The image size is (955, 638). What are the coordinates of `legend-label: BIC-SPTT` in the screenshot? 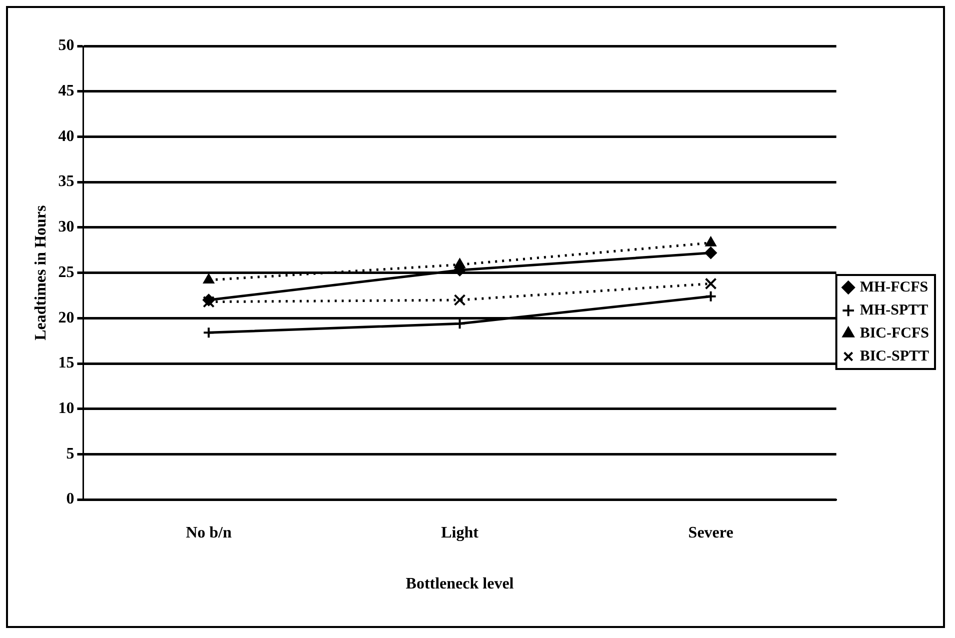 It's located at (895, 356).